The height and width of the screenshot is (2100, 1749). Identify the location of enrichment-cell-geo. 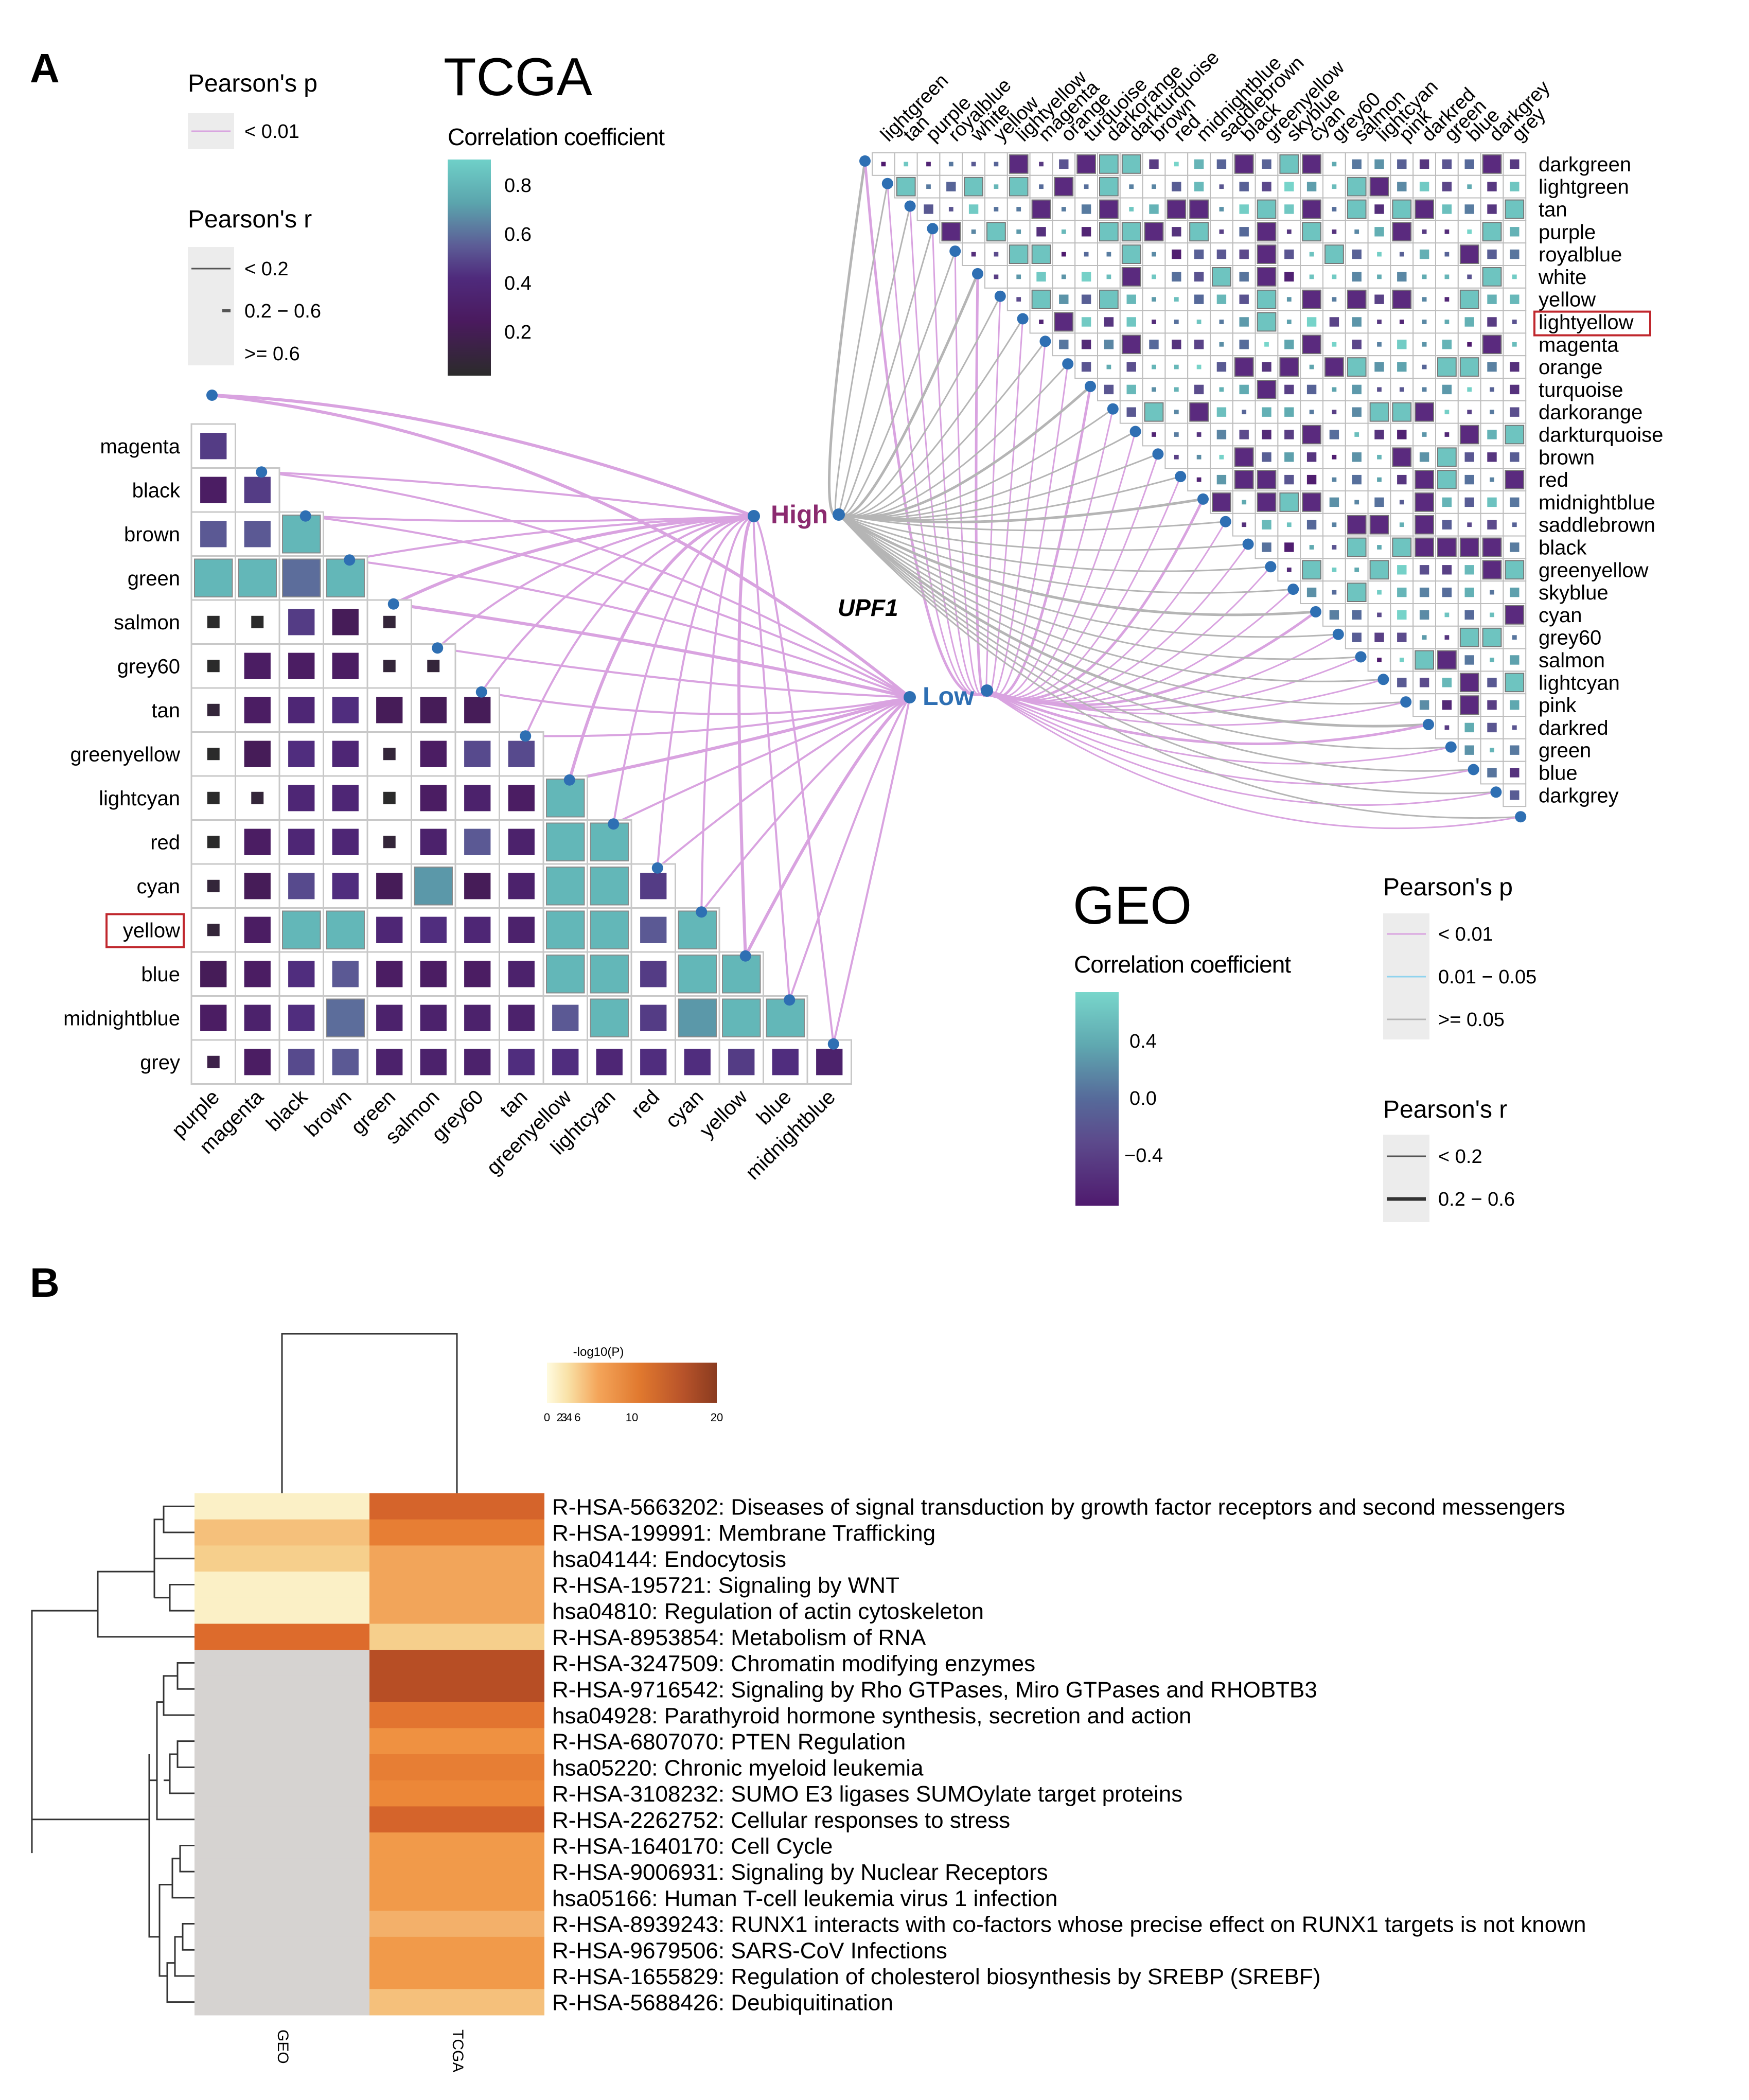
(282, 1924).